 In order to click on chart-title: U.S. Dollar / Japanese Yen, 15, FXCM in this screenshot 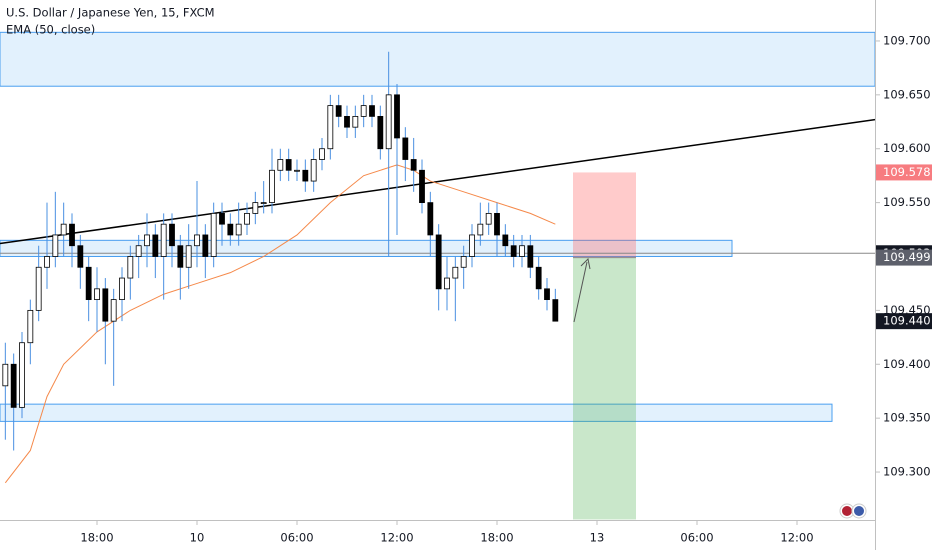, I will do `click(110, 13)`.